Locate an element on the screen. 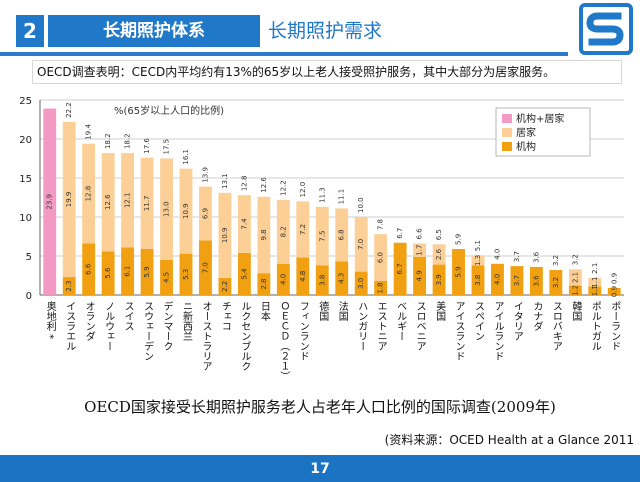  total-label: 12.6 is located at coordinates (264, 185).